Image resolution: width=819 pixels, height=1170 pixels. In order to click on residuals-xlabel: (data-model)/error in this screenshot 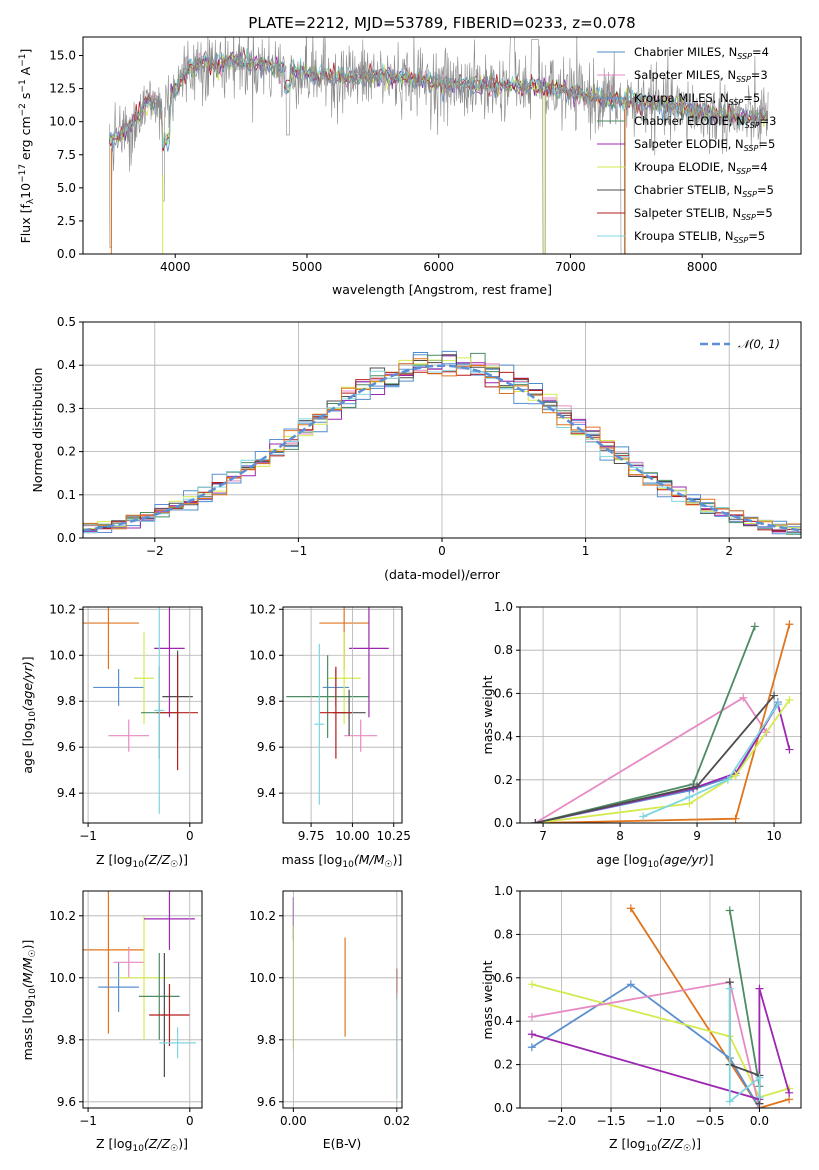, I will do `click(442, 574)`.